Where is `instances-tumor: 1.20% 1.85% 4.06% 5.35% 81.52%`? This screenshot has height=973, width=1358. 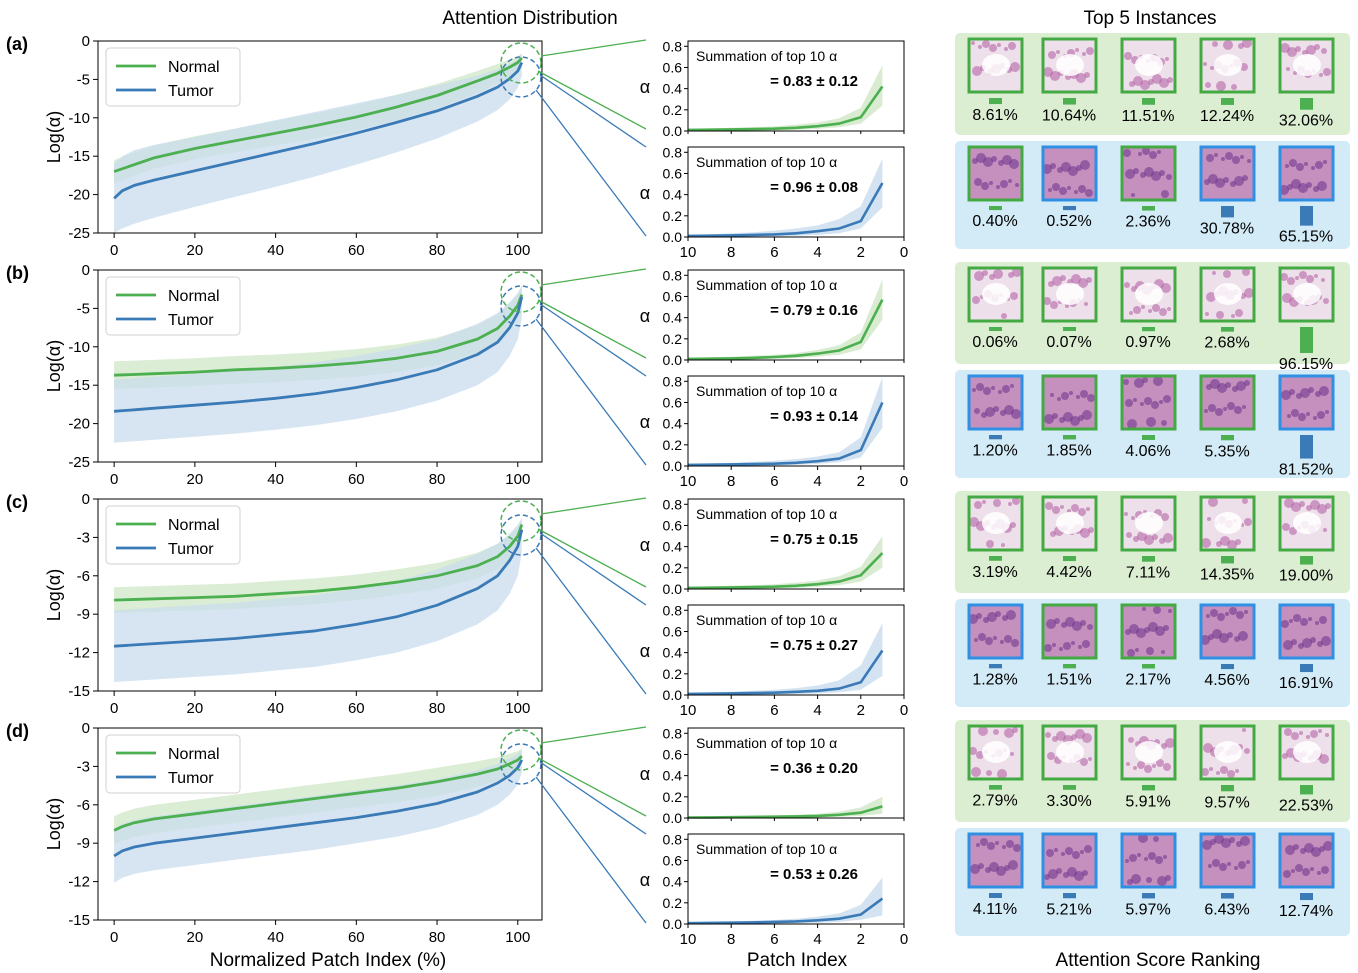
instances-tumor: 1.20% 1.85% 4.06% 5.35% 81.52% is located at coordinates (1152, 424).